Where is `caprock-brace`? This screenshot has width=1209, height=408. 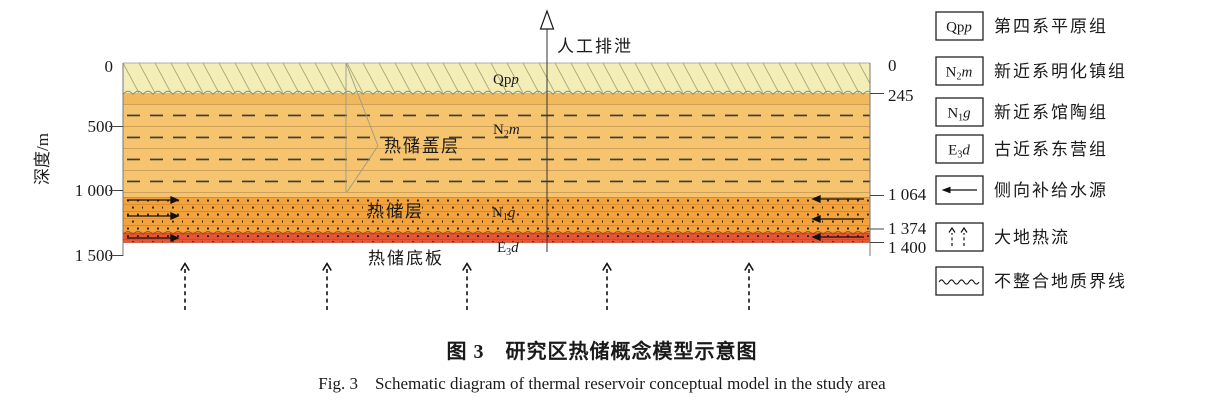 caprock-brace is located at coordinates (362, 127).